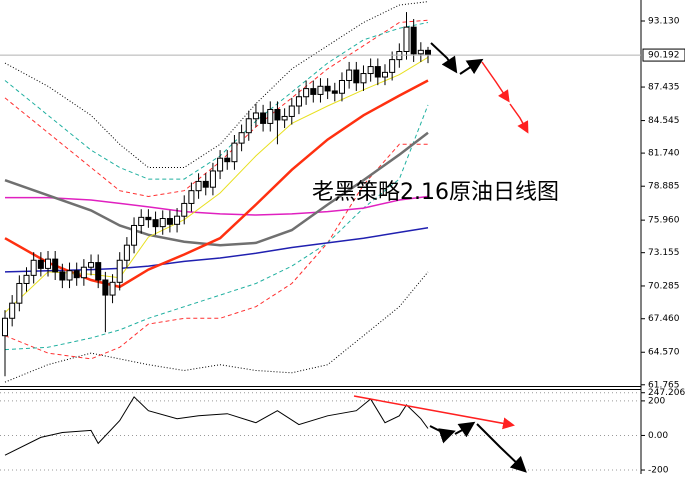 The width and height of the screenshot is (685, 478). Describe the element at coordinates (664, 286) in the screenshot. I see `y-tick-label: 70.285` at that location.